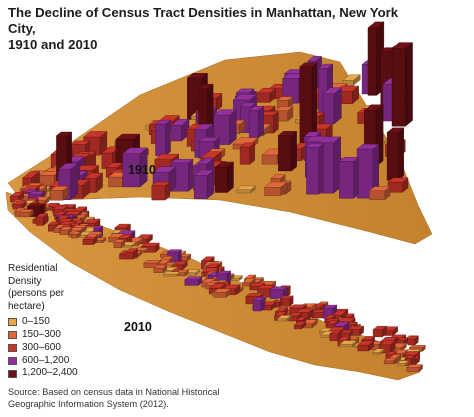  Describe the element at coordinates (26, 306) in the screenshot. I see `legend-title-line: hectare)` at that location.